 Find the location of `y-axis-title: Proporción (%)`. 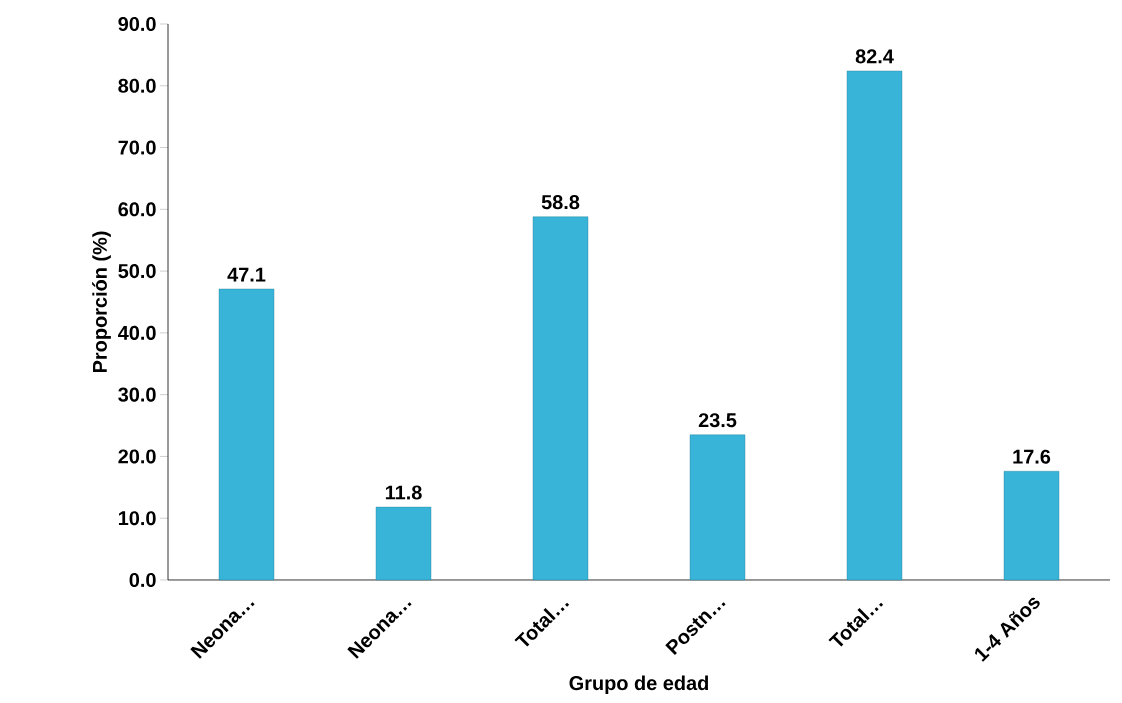

y-axis-title: Proporción (%) is located at coordinates (101, 302).